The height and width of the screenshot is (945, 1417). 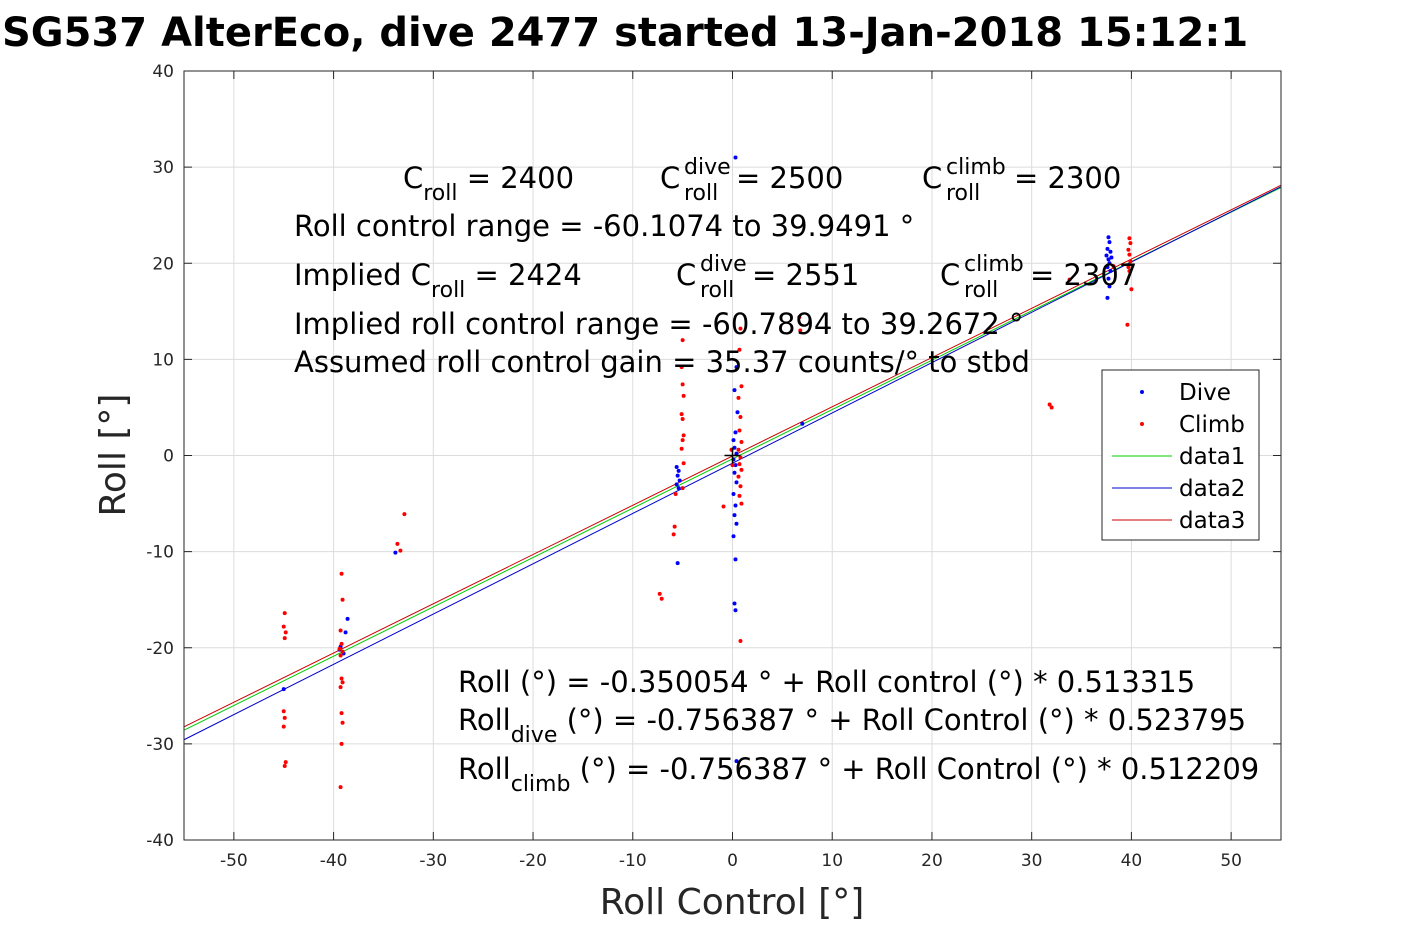 What do you see at coordinates (234, 861) in the screenshot?
I see `x-tick-label: -50` at bounding box center [234, 861].